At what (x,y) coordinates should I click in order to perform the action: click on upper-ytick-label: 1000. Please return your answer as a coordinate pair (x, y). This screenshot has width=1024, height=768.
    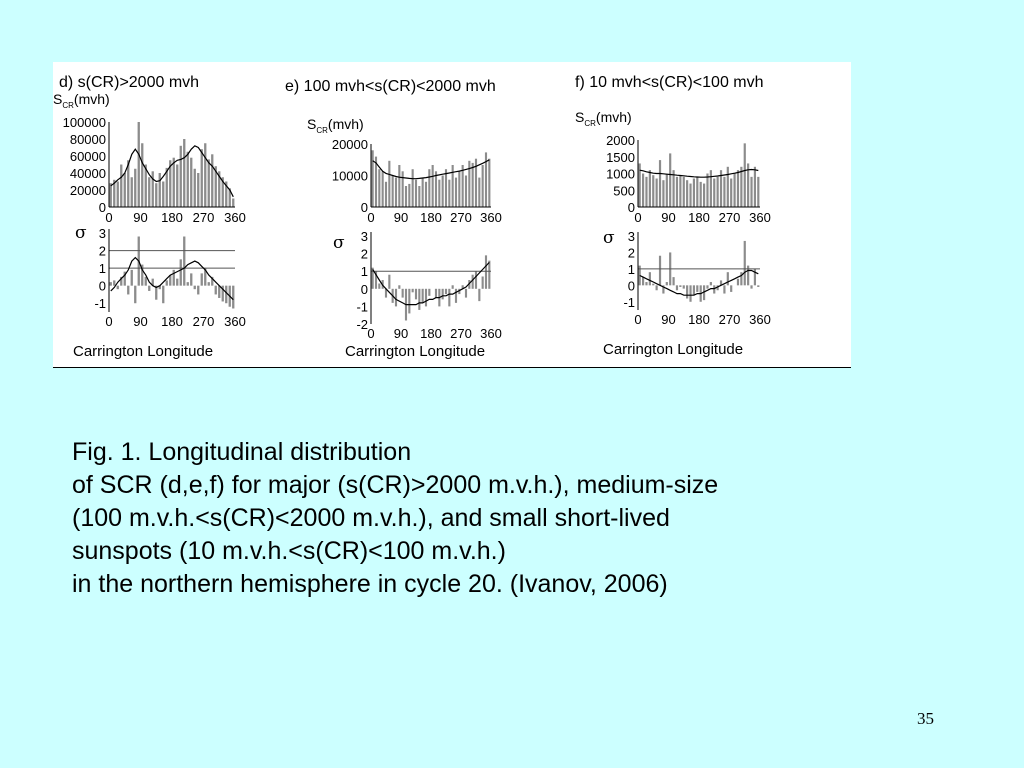
    Looking at the image, I should click on (620, 174).